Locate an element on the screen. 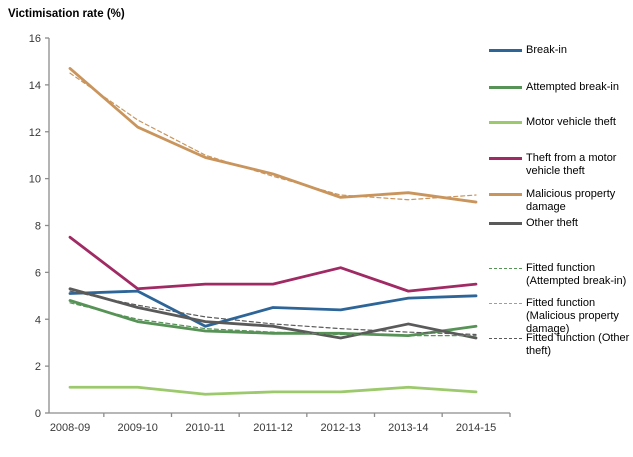 The width and height of the screenshot is (633, 457). y-tick-label: 14 is located at coordinates (35, 86).